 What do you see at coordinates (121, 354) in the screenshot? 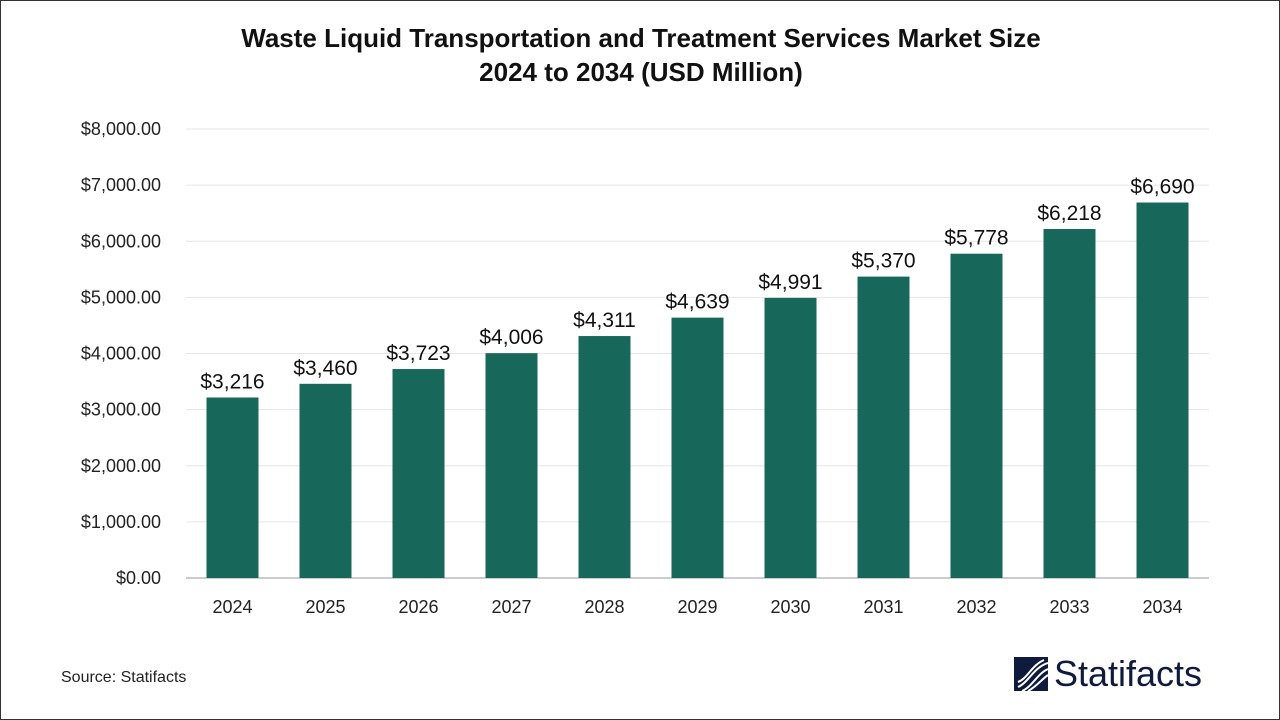
I see `y-tick-label: $4,000.00` at bounding box center [121, 354].